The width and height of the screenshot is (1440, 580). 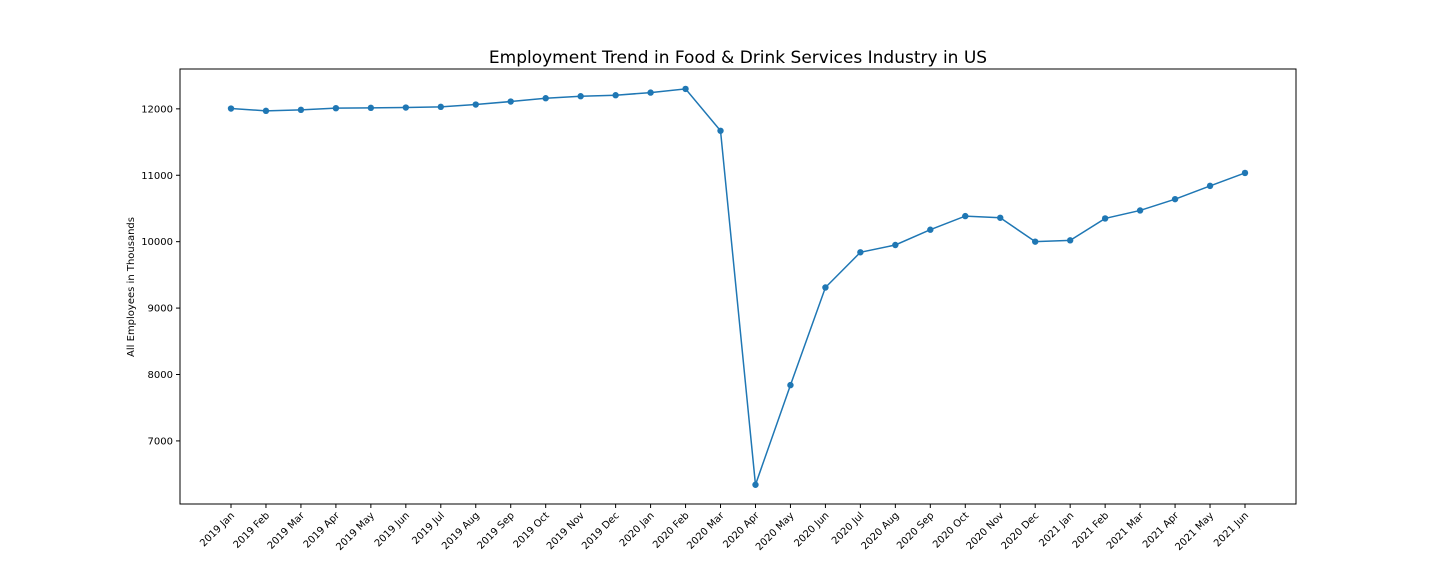 I want to click on x-tick-label: 2019 Dec, so click(x=601, y=531).